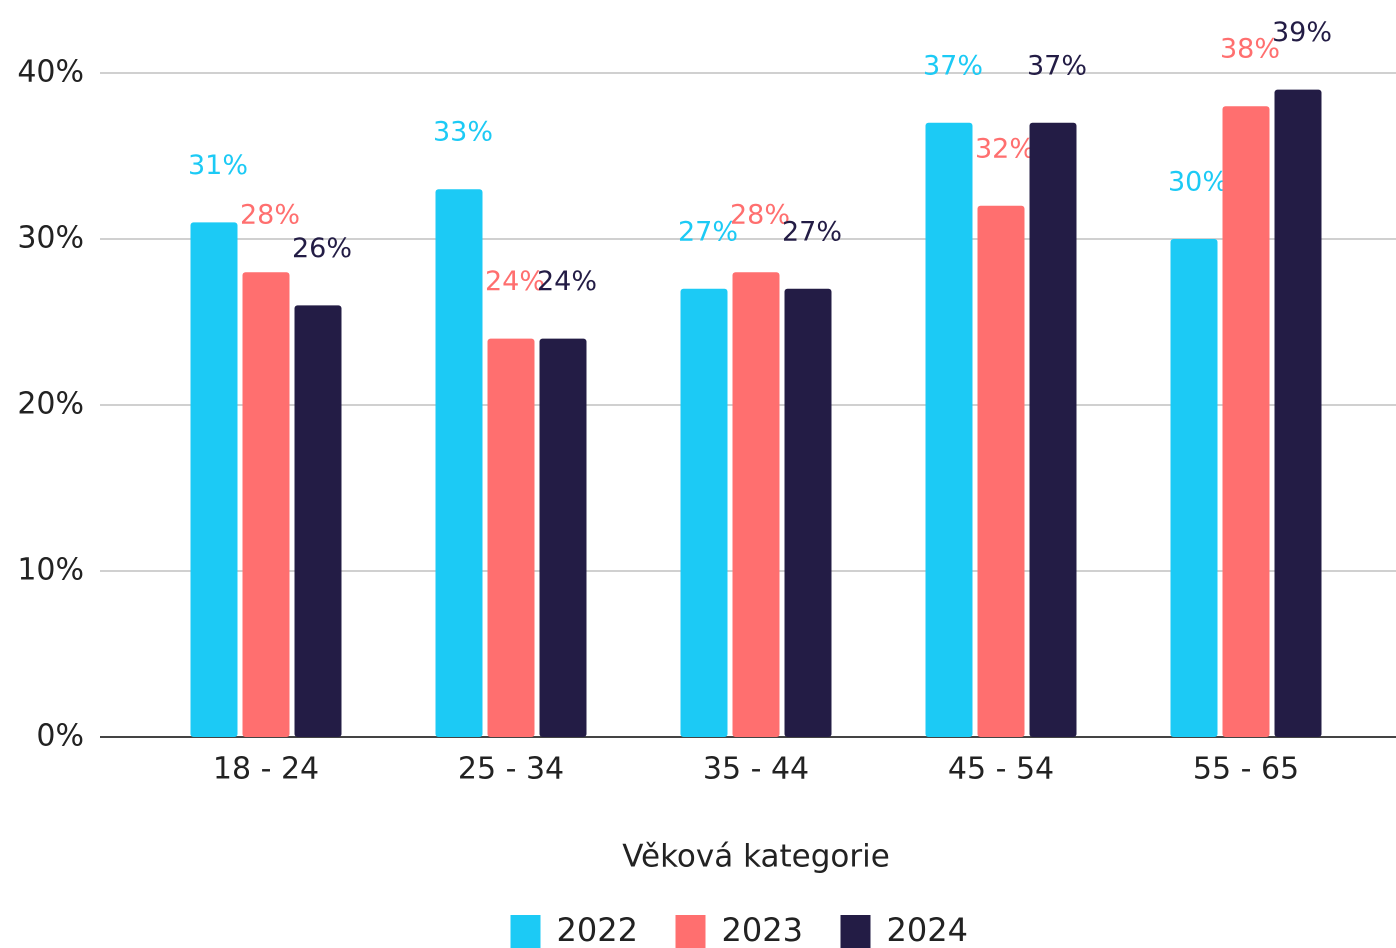 This screenshot has width=1396, height=948. Describe the element at coordinates (1246, 769) in the screenshot. I see `x-tick-label: 55 - 65` at that location.